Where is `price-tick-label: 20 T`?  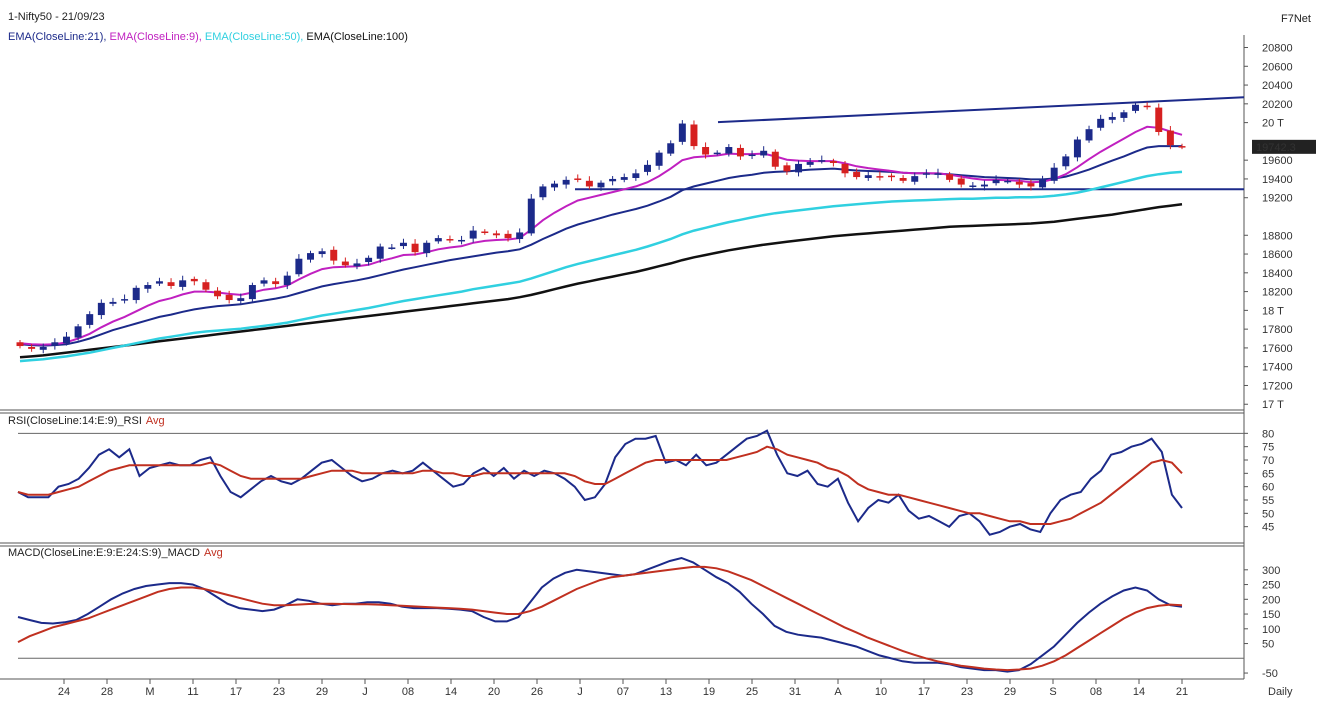
price-tick-label: 20 T is located at coordinates (1273, 124).